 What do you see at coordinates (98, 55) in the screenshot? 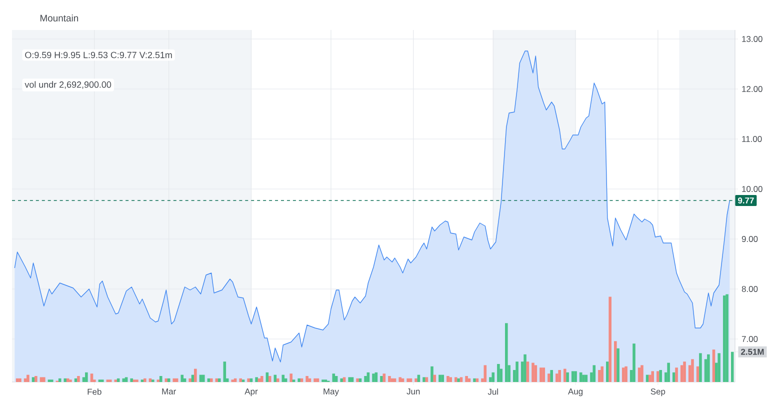
I see `annotation: O:9.59 H:9.95 L:9.53 C:9.77 V:2.51m` at bounding box center [98, 55].